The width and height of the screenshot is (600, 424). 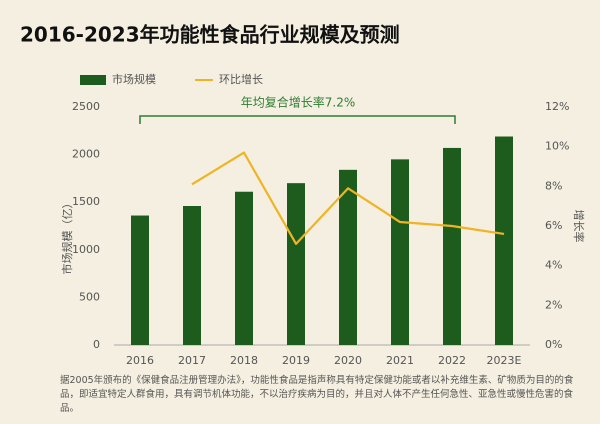 I want to click on bracket, so click(x=297, y=119).